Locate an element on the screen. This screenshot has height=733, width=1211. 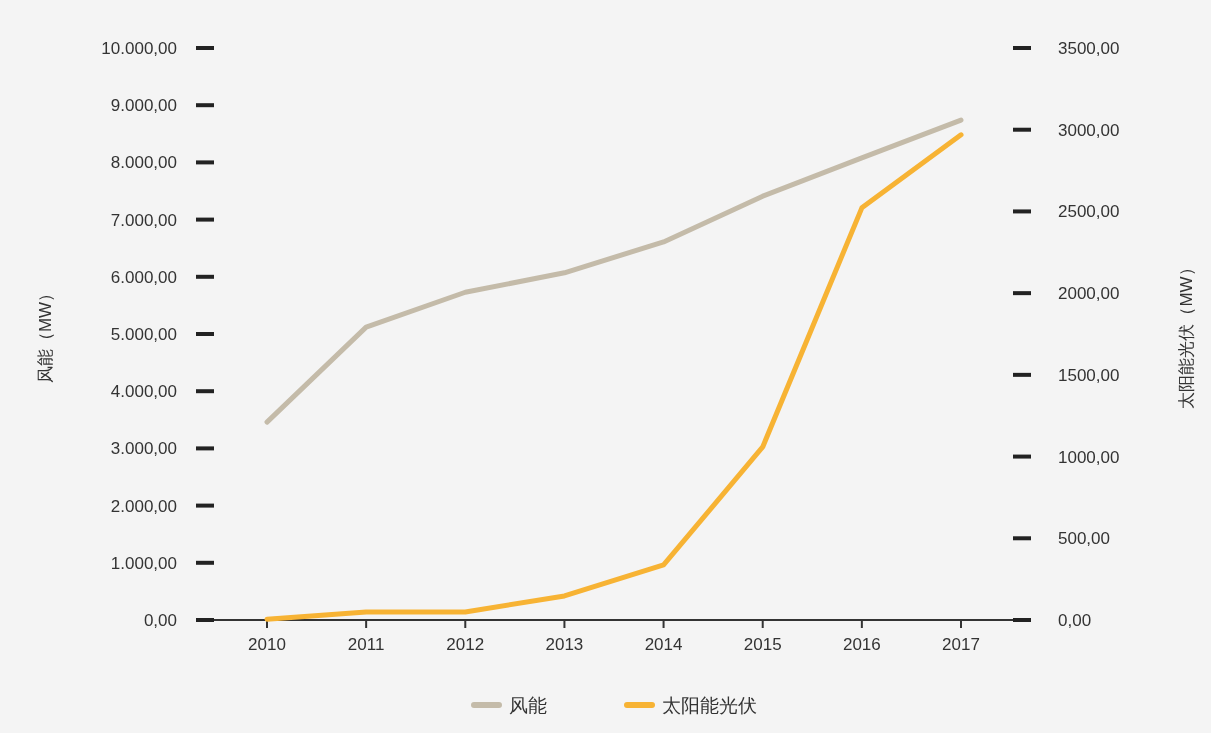
y2-tick-label: 1500,00 is located at coordinates (1089, 375).